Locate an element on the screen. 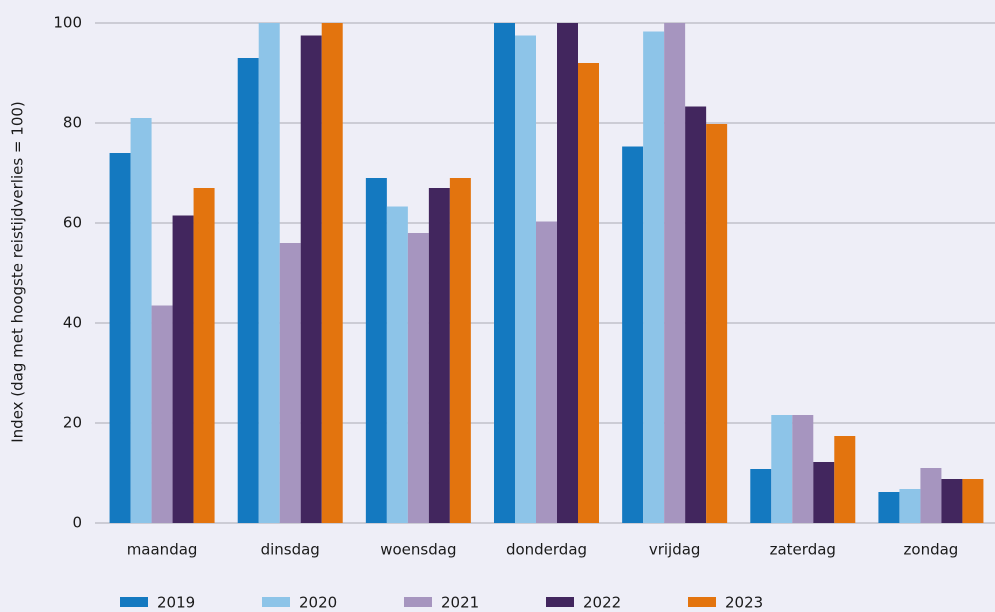  legend-label: 2019 is located at coordinates (176, 603).